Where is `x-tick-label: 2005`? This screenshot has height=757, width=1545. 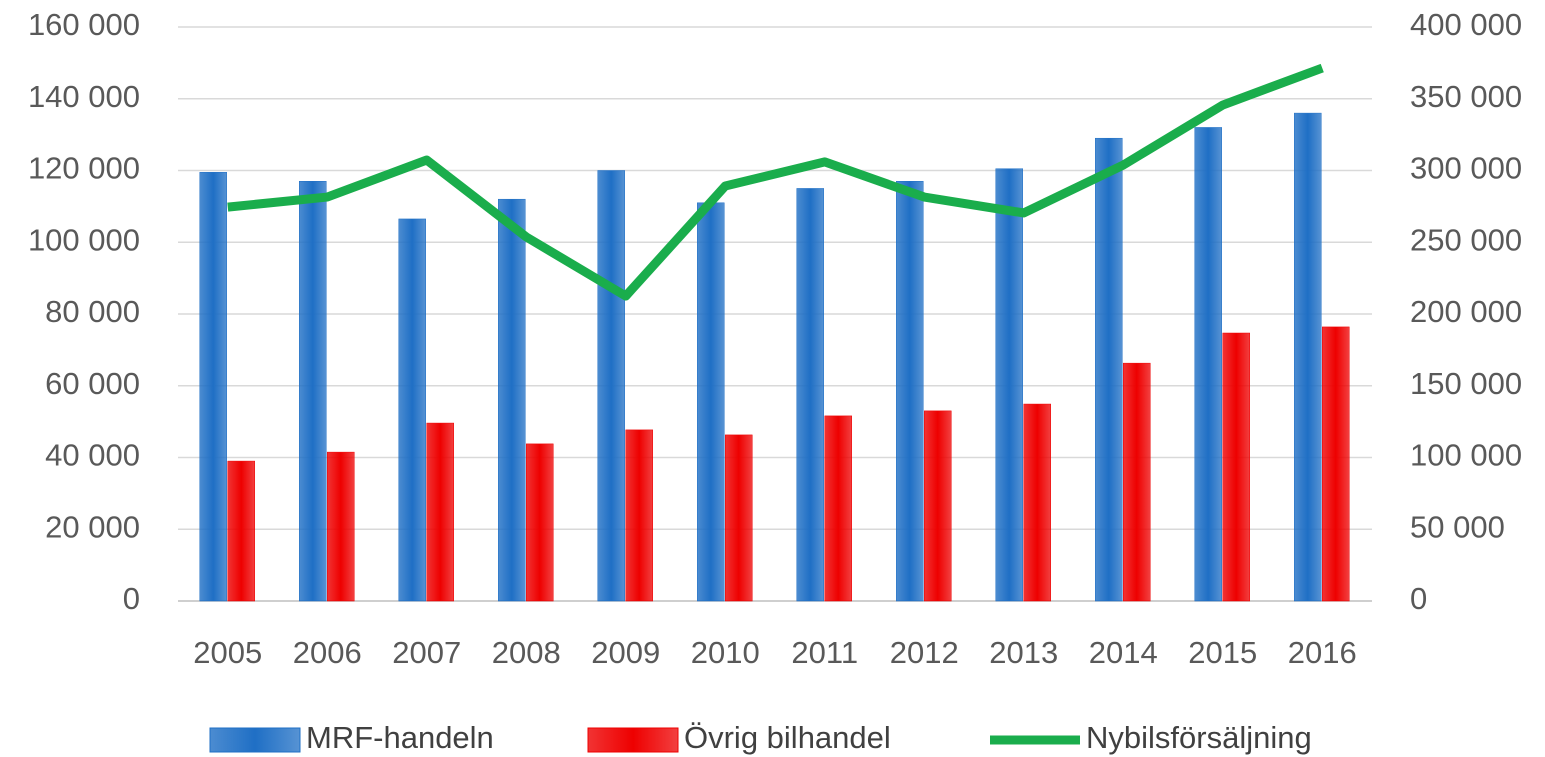
x-tick-label: 2005 is located at coordinates (227, 652).